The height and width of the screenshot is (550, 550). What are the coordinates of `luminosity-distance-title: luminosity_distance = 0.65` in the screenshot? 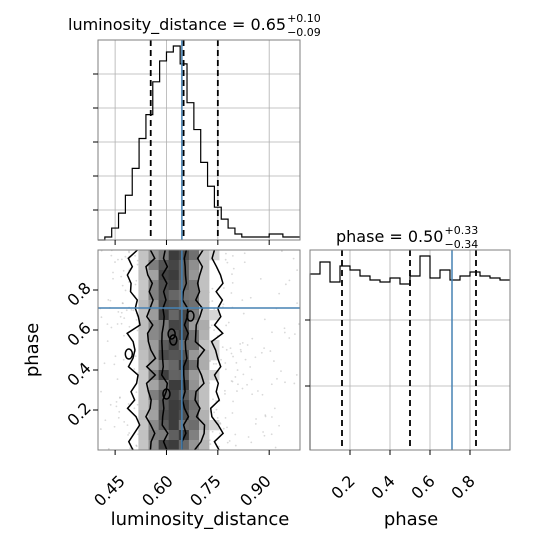 It's located at (177, 25).